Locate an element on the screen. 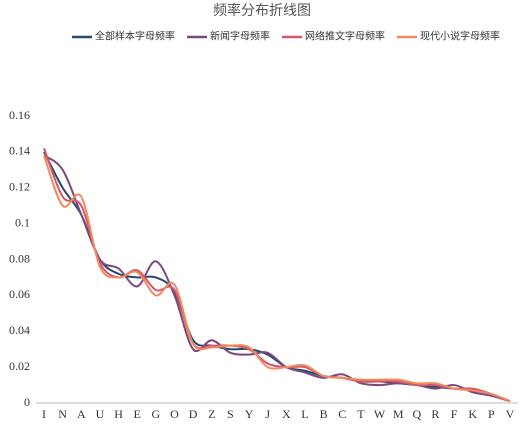 The image size is (525, 428). legend-label: 新闻字母频率 is located at coordinates (240, 35).